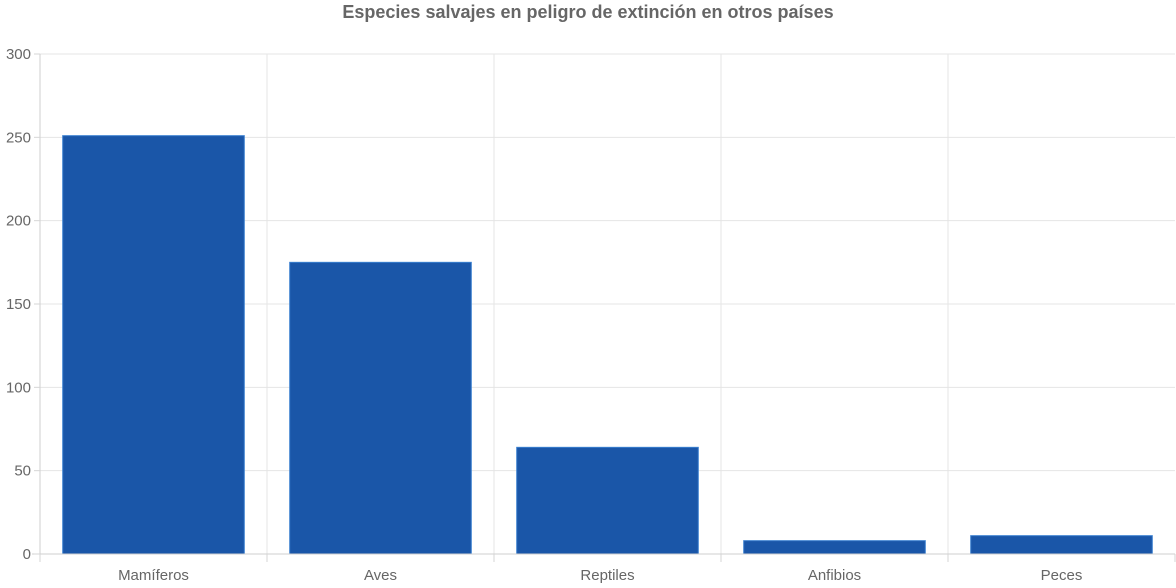 This screenshot has width=1176, height=588. What do you see at coordinates (18, 387) in the screenshot?
I see `y-tick-label: 100` at bounding box center [18, 387].